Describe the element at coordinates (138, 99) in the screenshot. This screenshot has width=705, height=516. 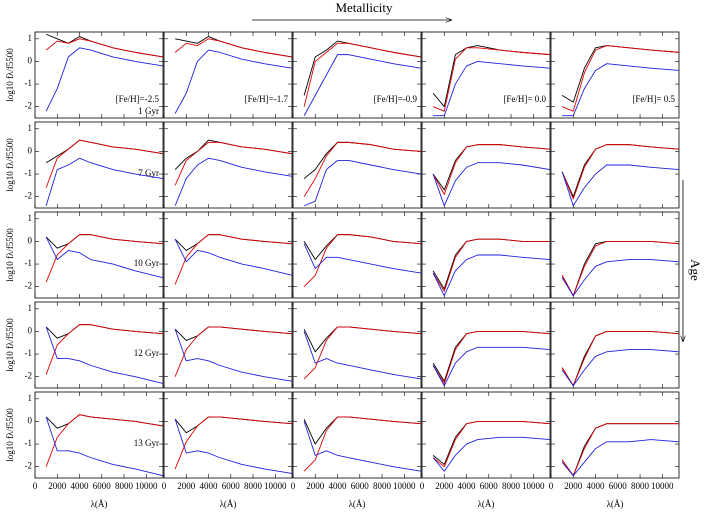
I see `metallicity-label: [Fe/H]=-2.5` at that location.